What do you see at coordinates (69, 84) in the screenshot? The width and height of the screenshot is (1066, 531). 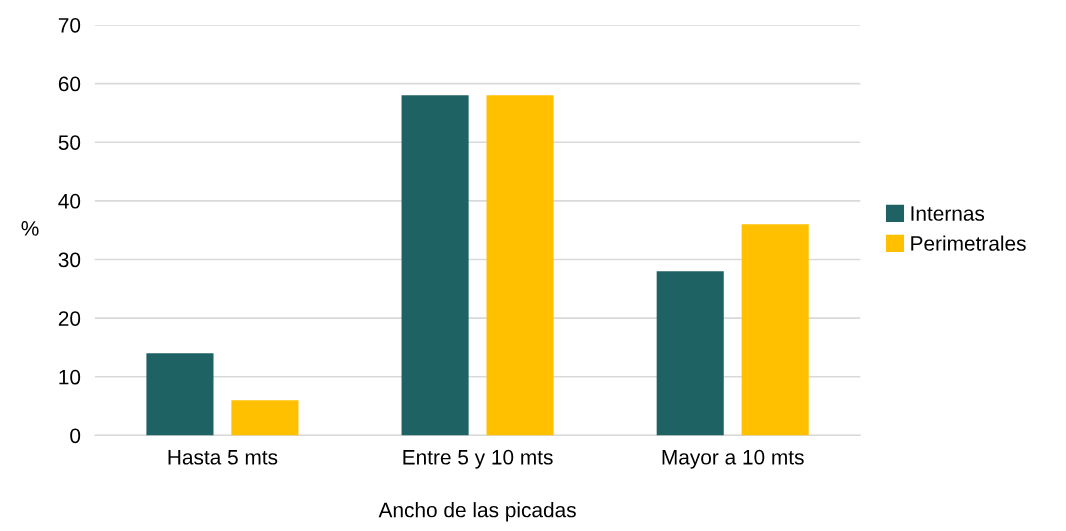 I see `y-tick-label: 60` at bounding box center [69, 84].